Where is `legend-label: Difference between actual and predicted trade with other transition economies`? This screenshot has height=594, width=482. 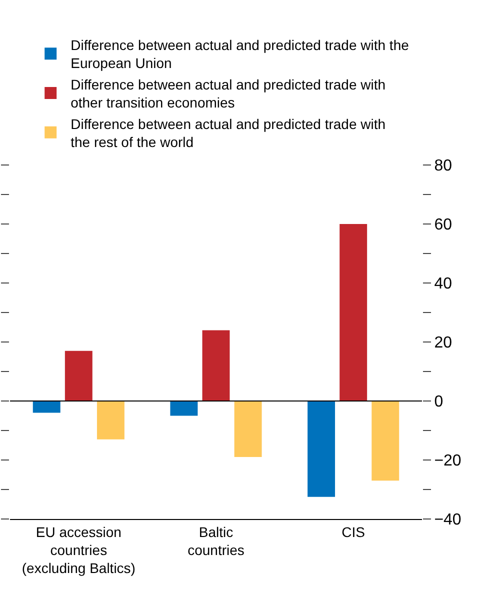
legend-label: Difference between actual and predicted trade with other transition economies is located at coordinates (228, 93).